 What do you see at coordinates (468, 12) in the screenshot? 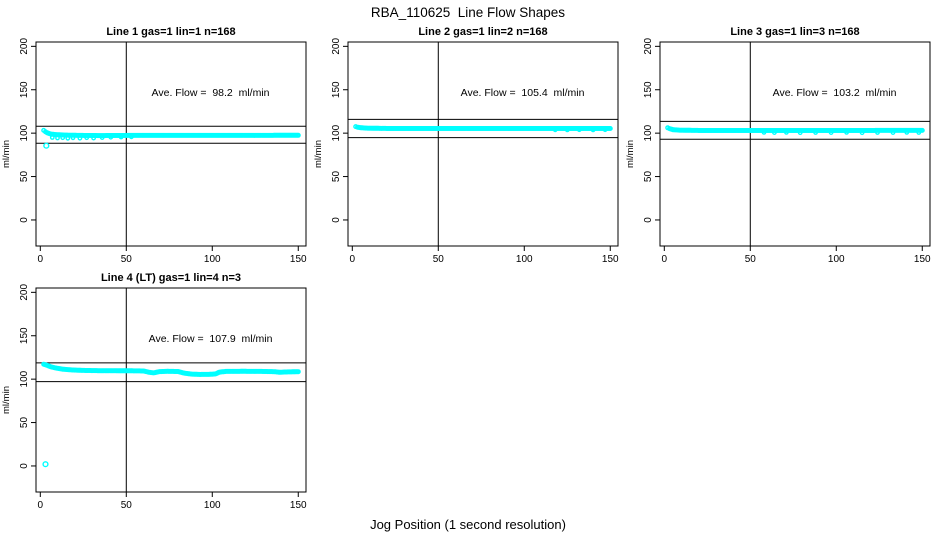
I see `figure-title: RBA_110625 Line Flow Shapes` at bounding box center [468, 12].